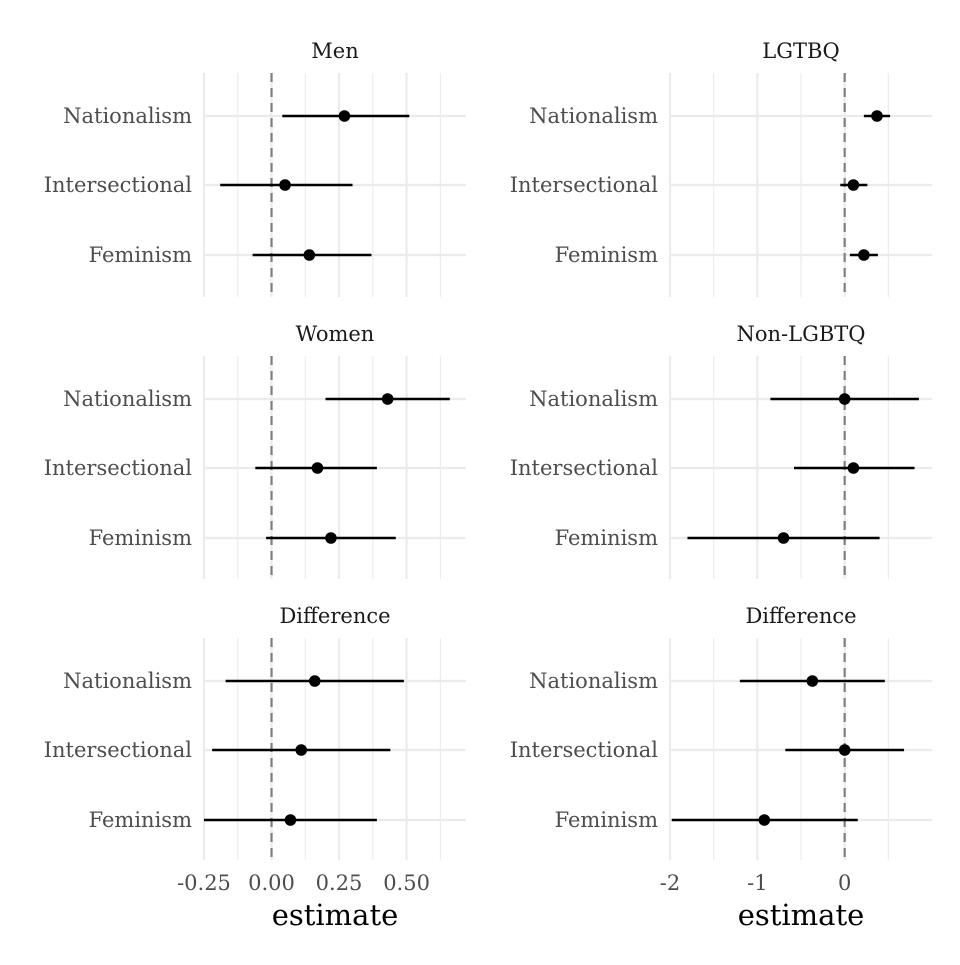  Describe the element at coordinates (204, 883) in the screenshot. I see `x-tick-label: -0.25` at that location.